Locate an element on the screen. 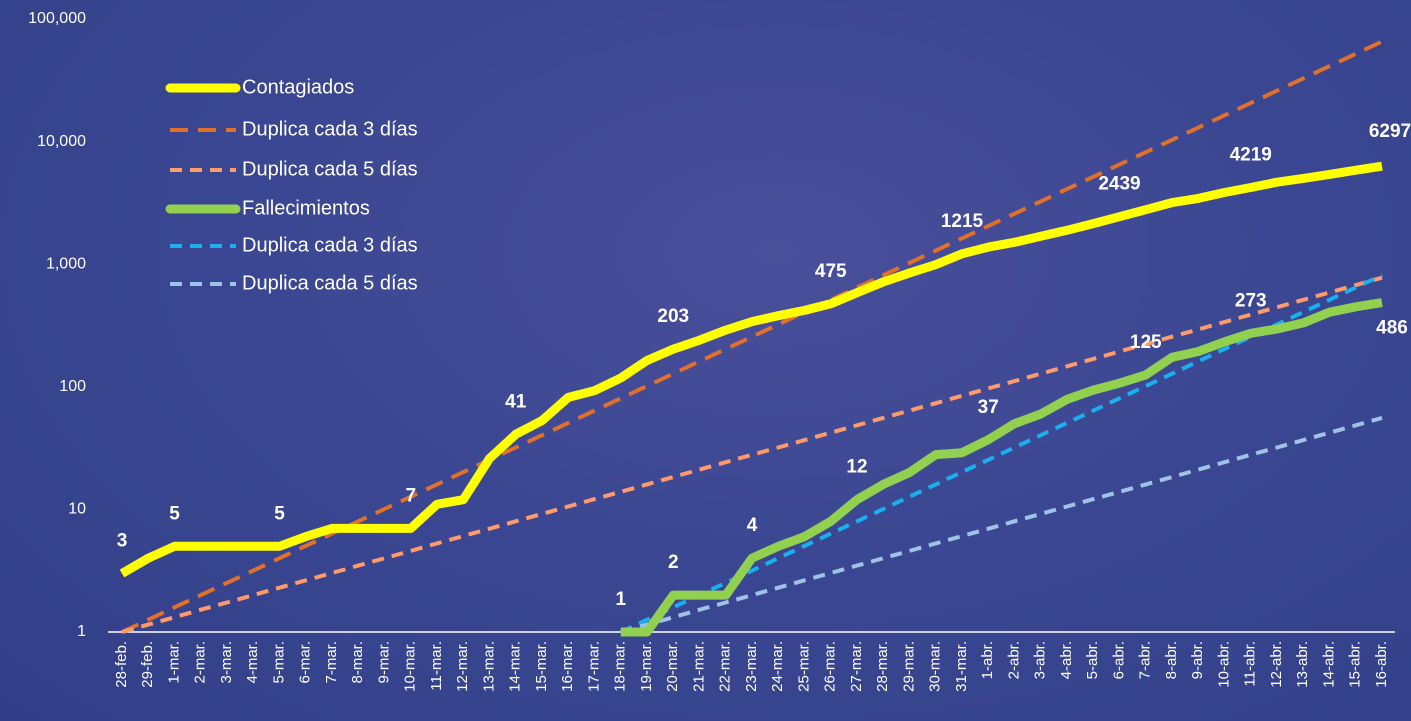 The image size is (1411, 721). y-tick-label: 10 is located at coordinates (77, 509).